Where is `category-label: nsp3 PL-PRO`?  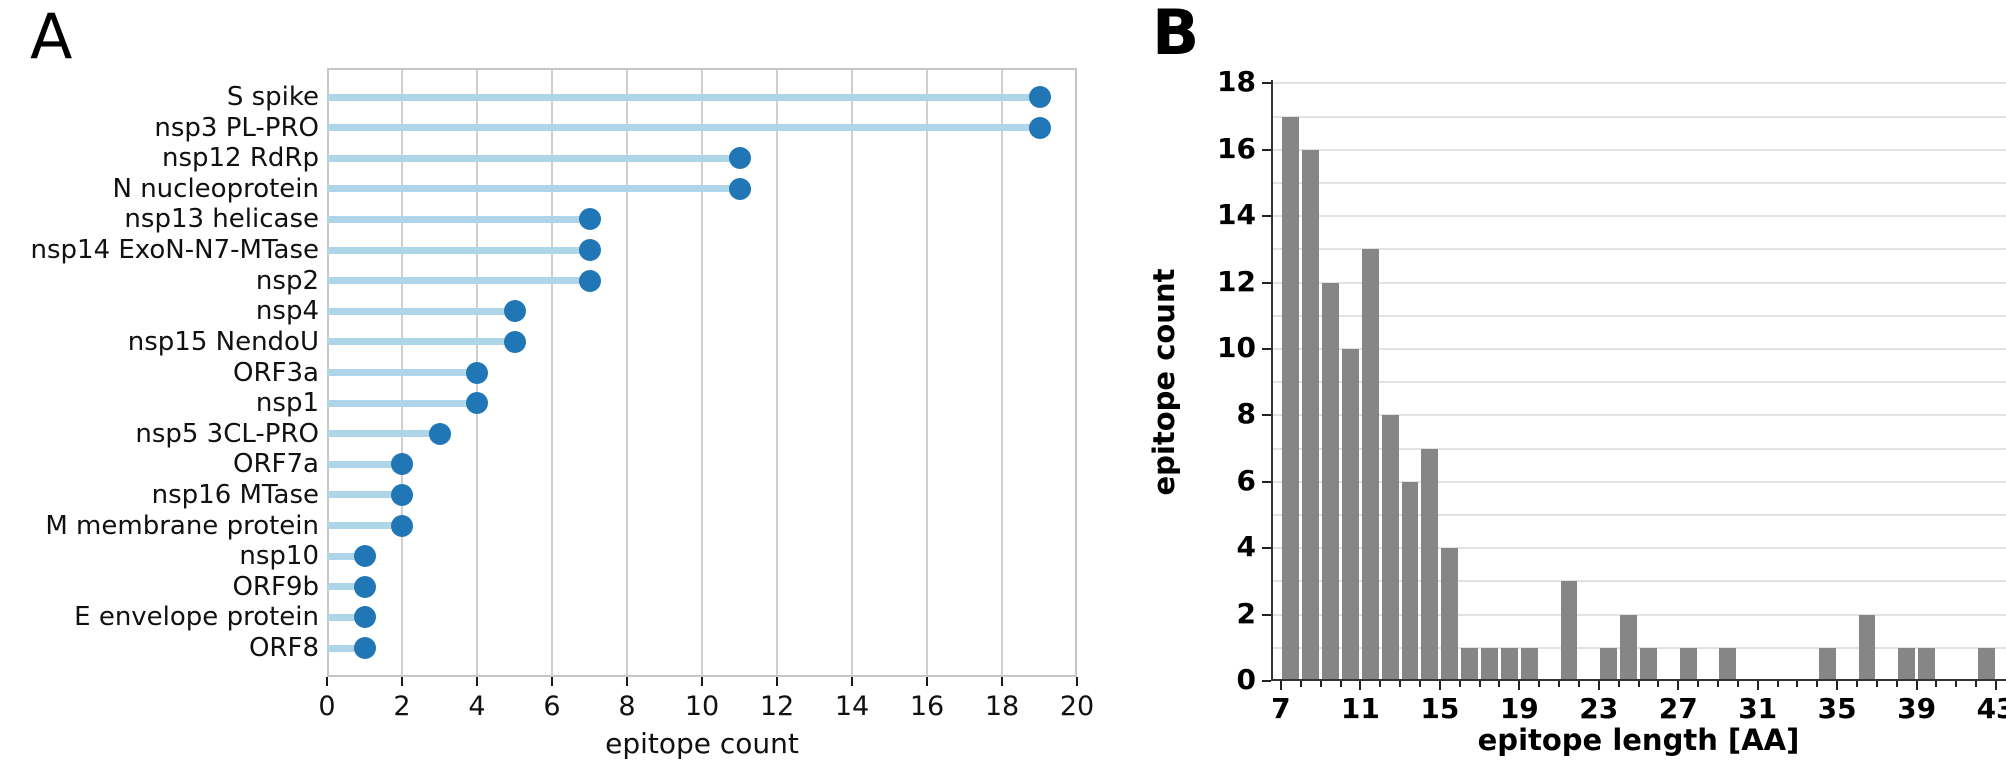 category-label: nsp3 PL-PRO is located at coordinates (236, 127).